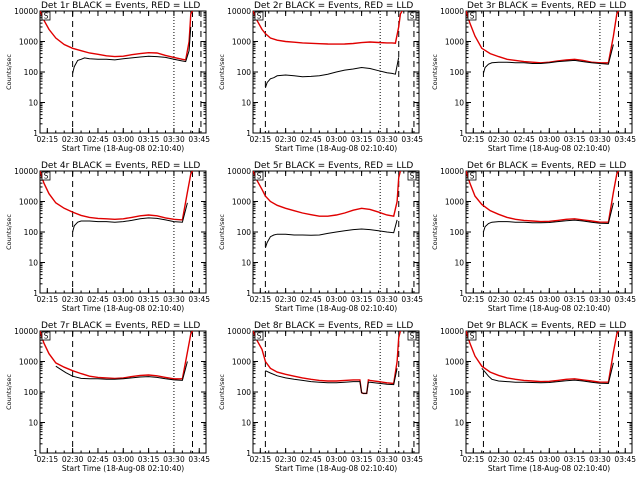 This screenshot has height=480, width=640. Describe the element at coordinates (333, 326) in the screenshot. I see `chart-title: Det 8r BLACK = Events, RED = LLD` at that location.